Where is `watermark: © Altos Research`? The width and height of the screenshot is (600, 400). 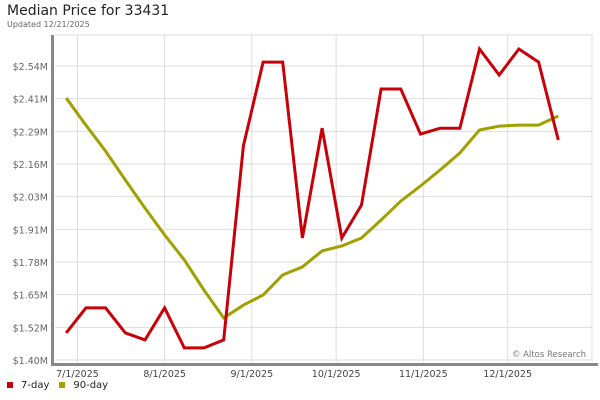 watermark: © Altos Research is located at coordinates (549, 355).